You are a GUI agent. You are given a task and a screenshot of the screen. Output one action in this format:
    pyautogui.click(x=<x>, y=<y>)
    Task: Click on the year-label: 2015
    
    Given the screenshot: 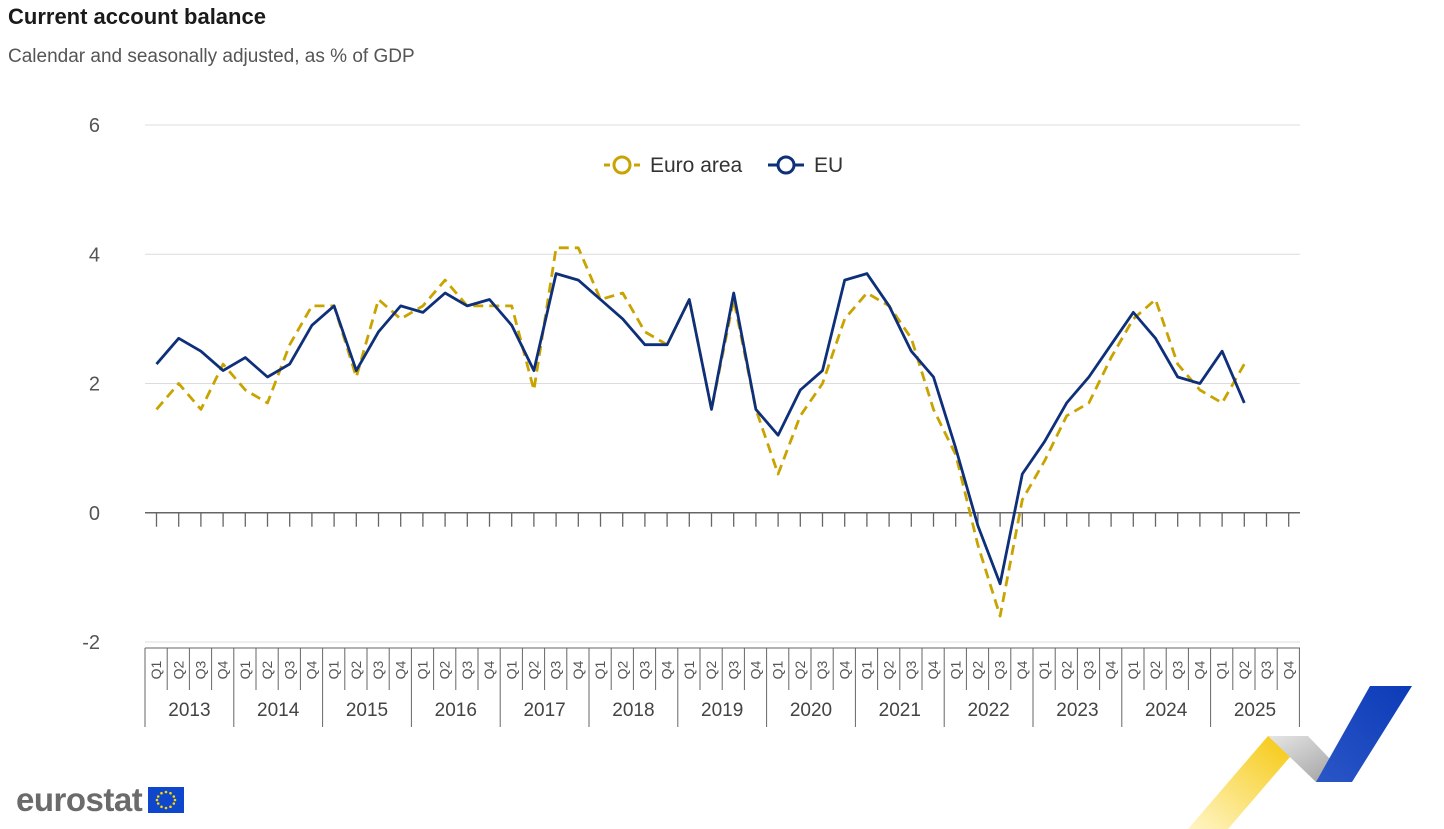 What is the action you would take?
    pyautogui.click(x=367, y=710)
    